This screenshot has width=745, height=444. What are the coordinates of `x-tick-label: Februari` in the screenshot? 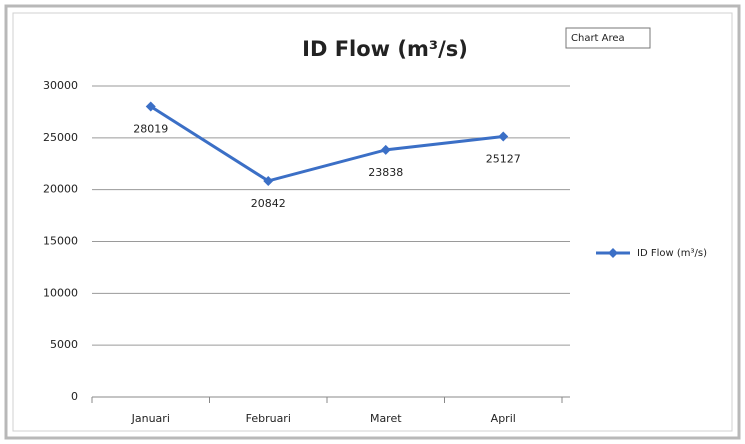 It's located at (268, 418).